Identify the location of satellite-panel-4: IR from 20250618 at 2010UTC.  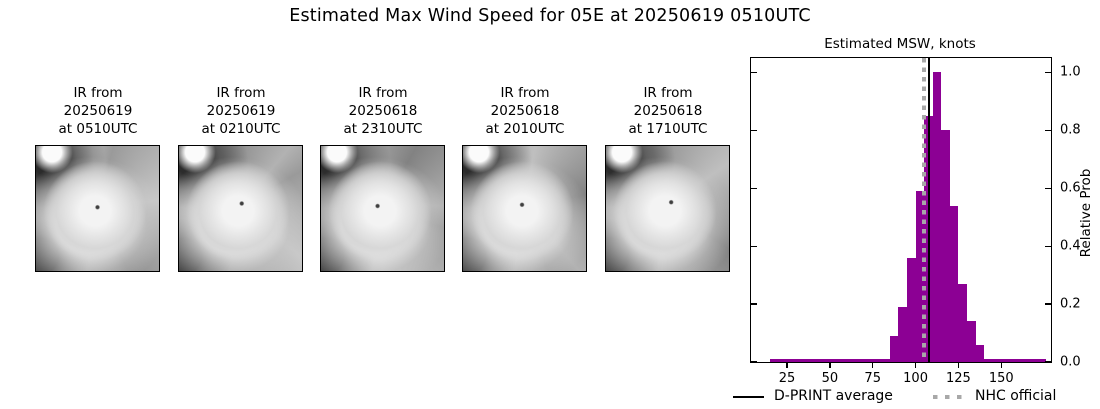
(525, 178).